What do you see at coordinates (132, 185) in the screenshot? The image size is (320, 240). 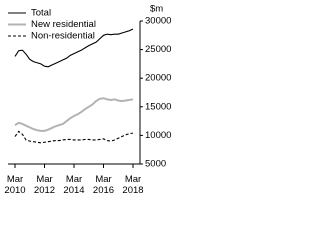 I see `x-tick-label: Mar 2018` at bounding box center [132, 185].